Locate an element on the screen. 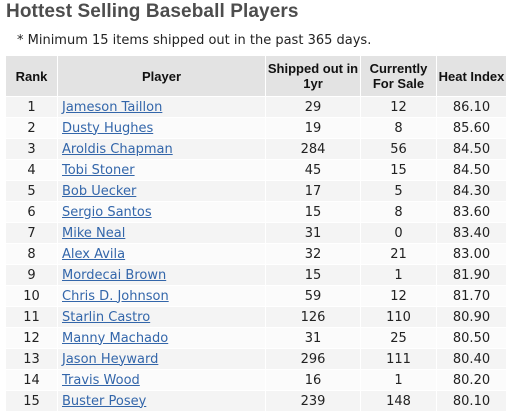 The image size is (510, 416). table-row: 5 Bob Uecker 17 5 84.30 is located at coordinates (256, 191).